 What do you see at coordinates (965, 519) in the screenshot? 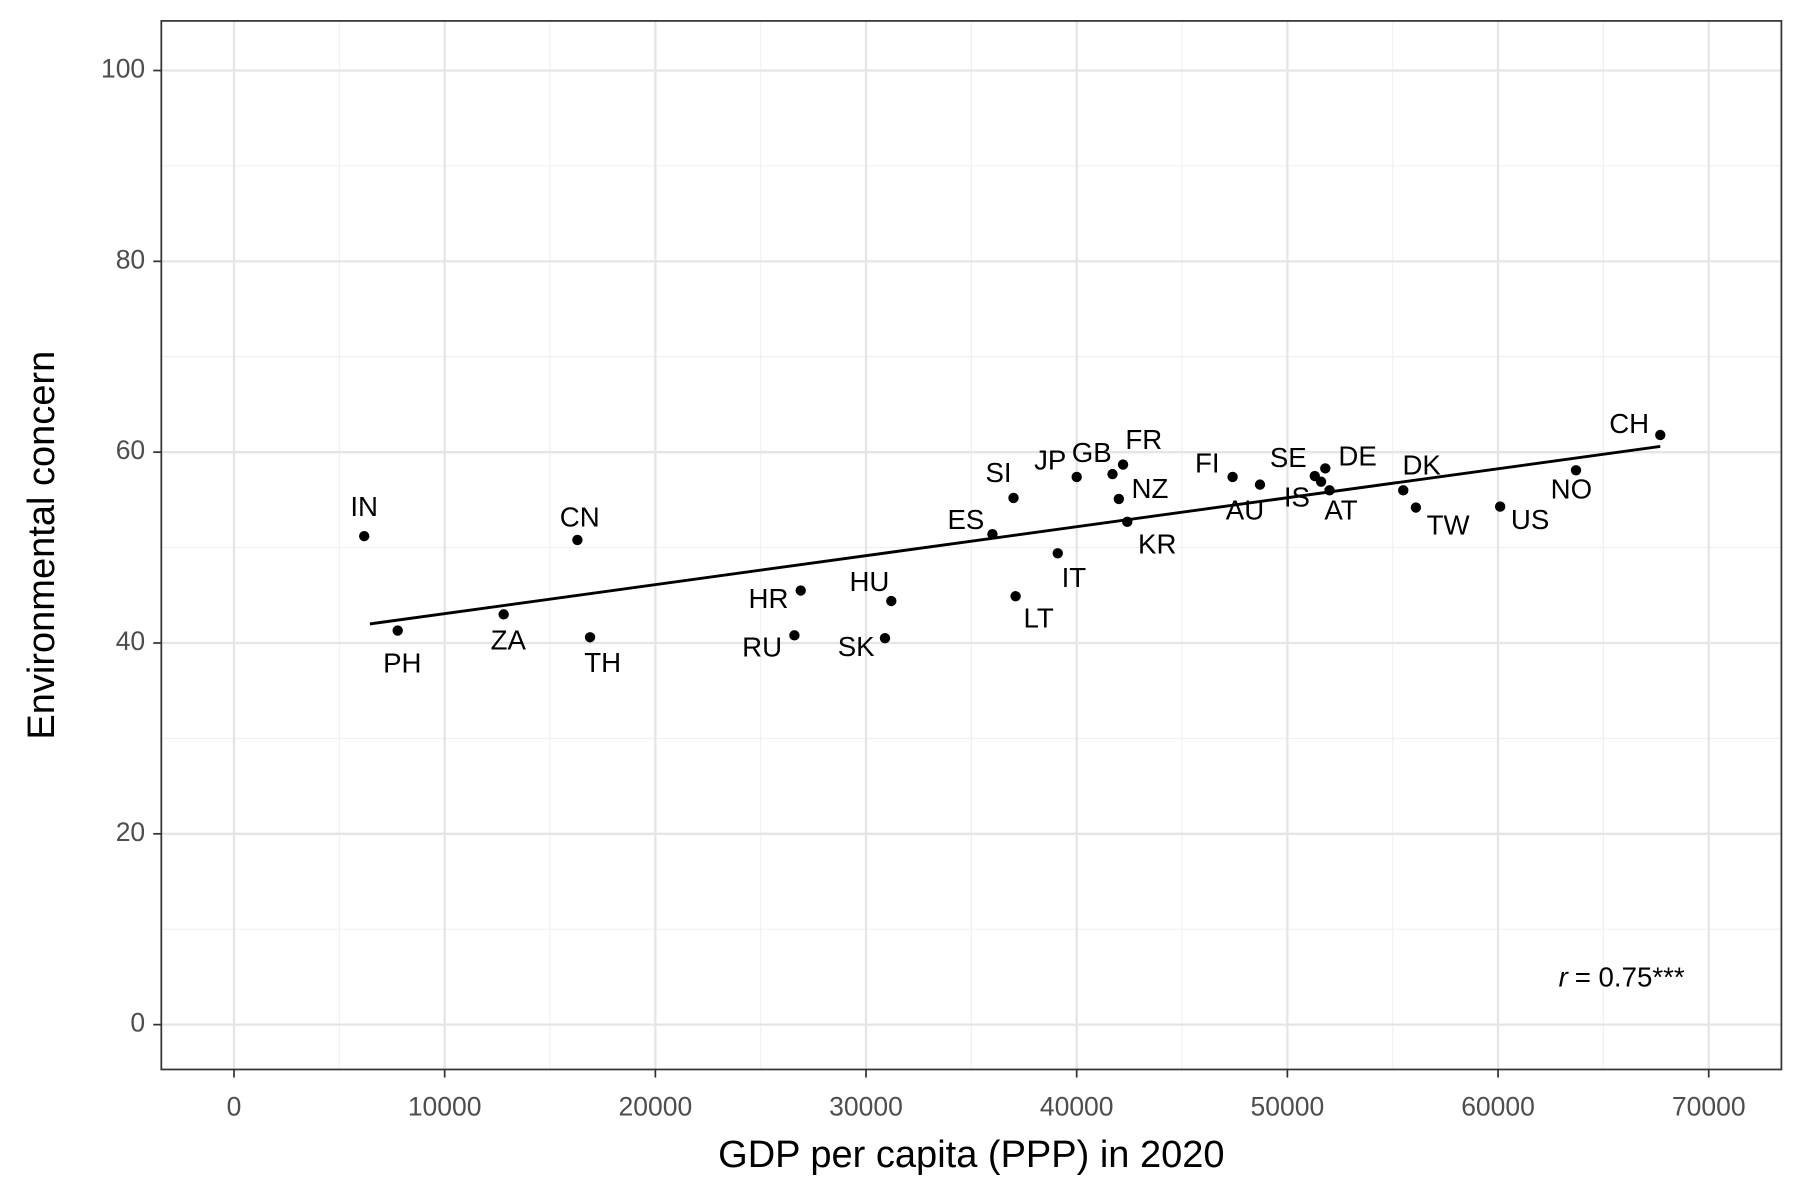
I see `point-label: ES` at bounding box center [965, 519].